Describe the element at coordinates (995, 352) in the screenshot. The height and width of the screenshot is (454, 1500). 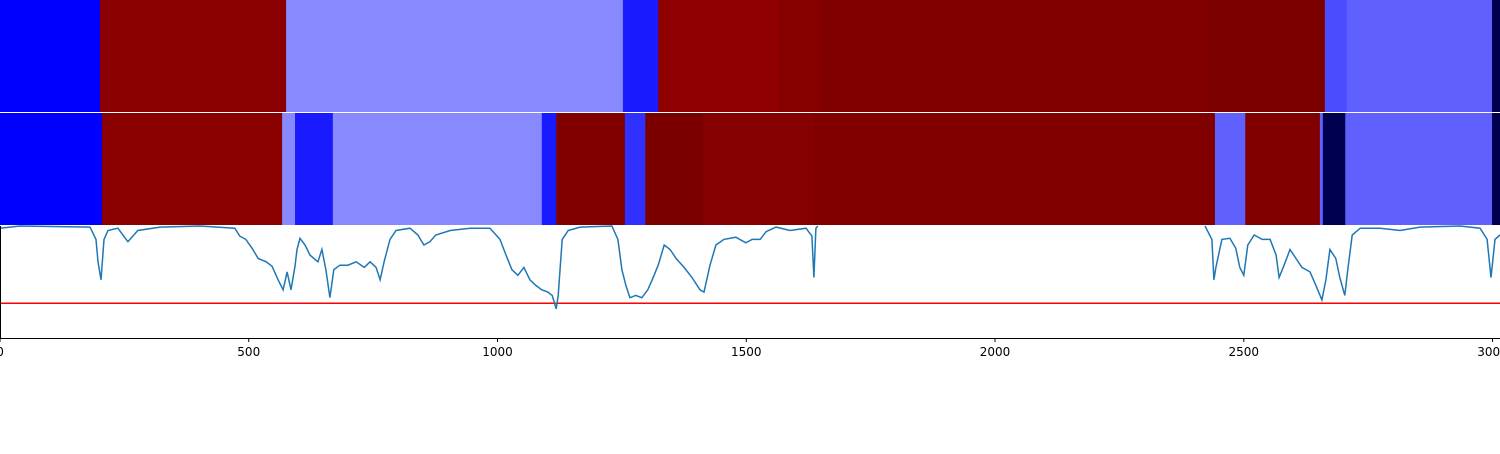
I see `x-tick-label: 2000` at that location.